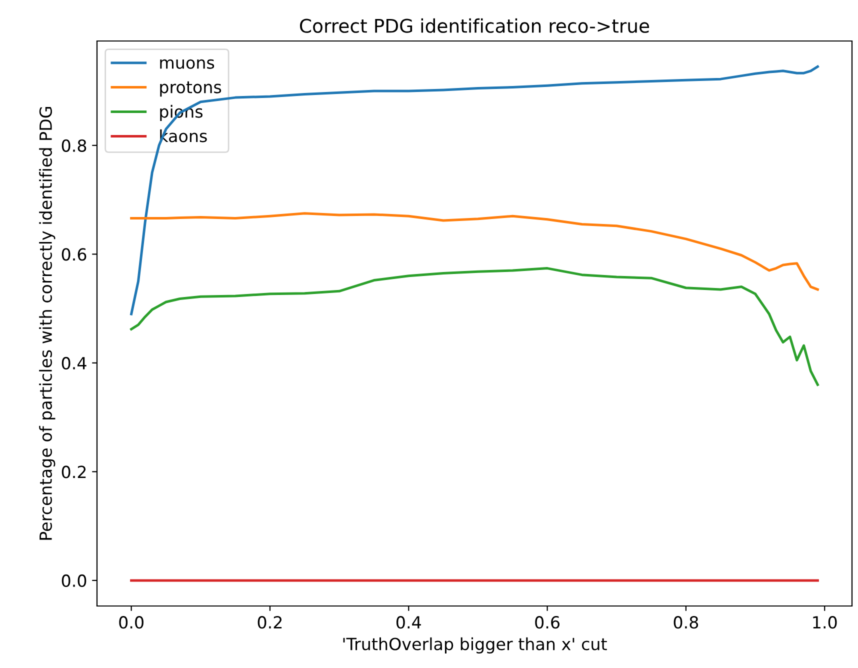  Describe the element at coordinates (187, 64) in the screenshot. I see `legend-label: muons` at that location.